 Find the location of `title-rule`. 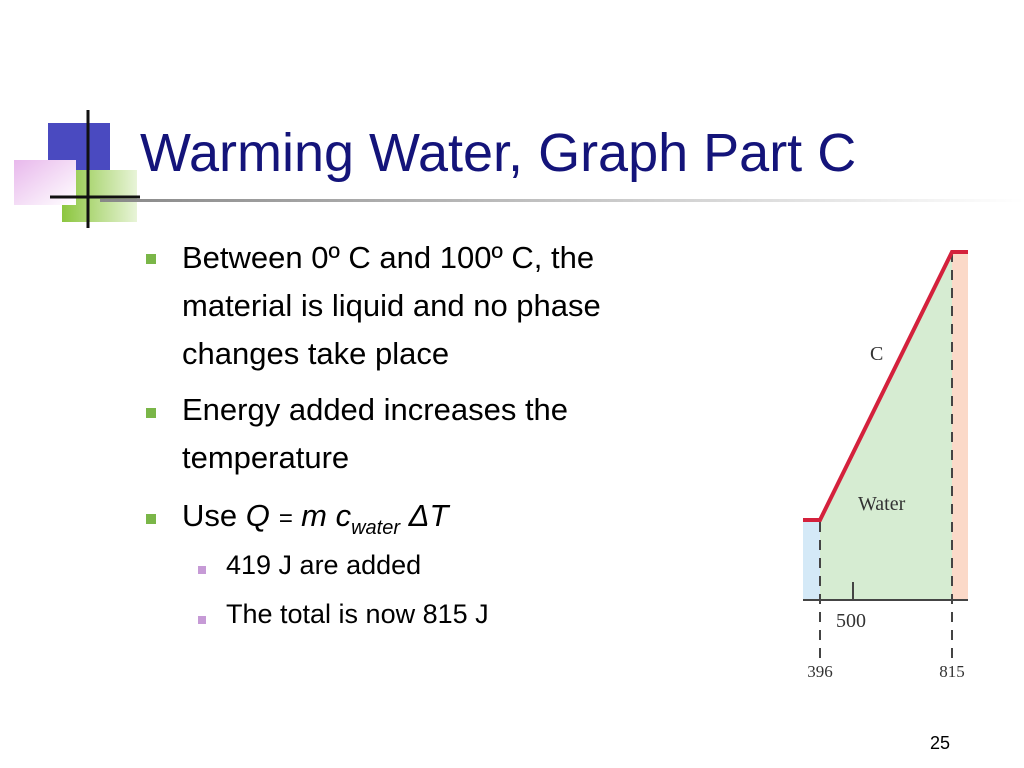

title-rule is located at coordinates (562, 200).